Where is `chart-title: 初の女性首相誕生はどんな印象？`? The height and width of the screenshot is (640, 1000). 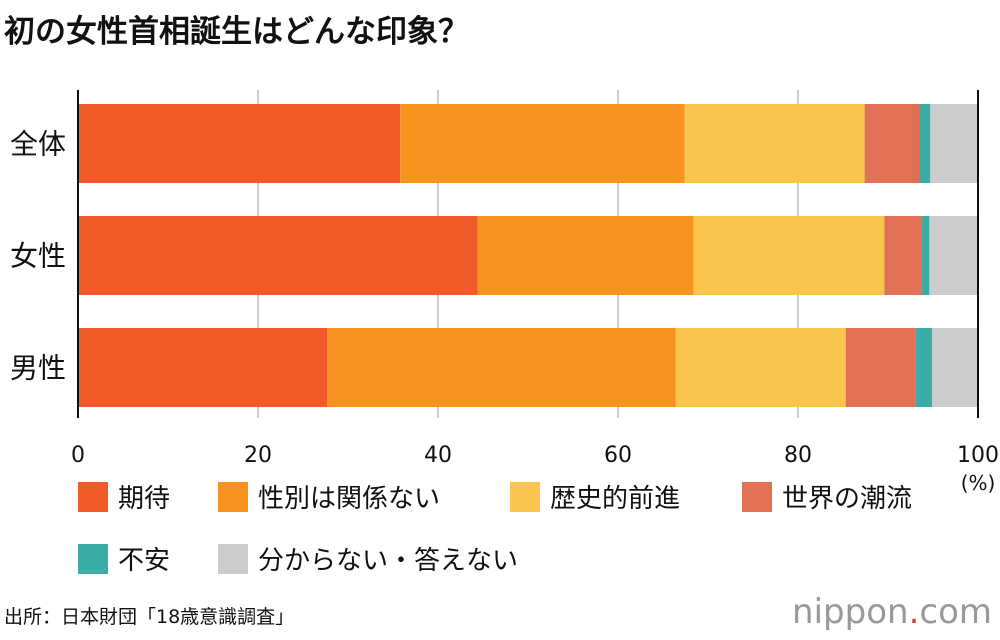 chart-title: 初の女性首相誕生はどんな印象？ is located at coordinates (236, 32).